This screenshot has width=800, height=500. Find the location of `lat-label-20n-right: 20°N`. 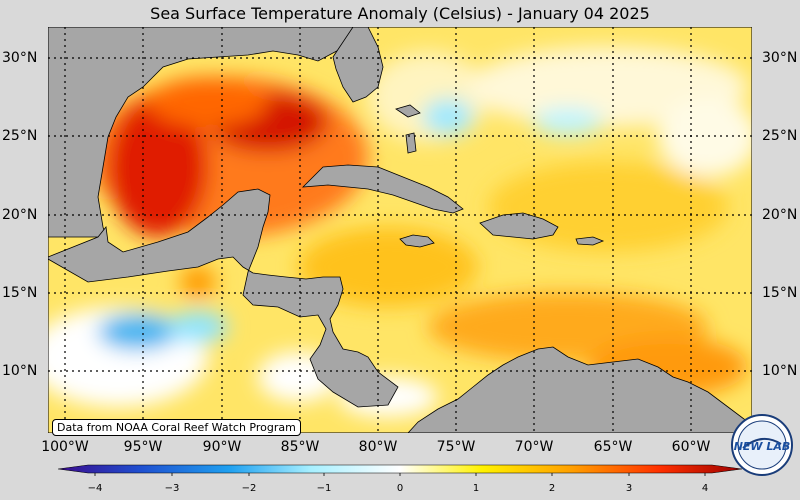

lat-label-20n-right: 20°N is located at coordinates (780, 215).